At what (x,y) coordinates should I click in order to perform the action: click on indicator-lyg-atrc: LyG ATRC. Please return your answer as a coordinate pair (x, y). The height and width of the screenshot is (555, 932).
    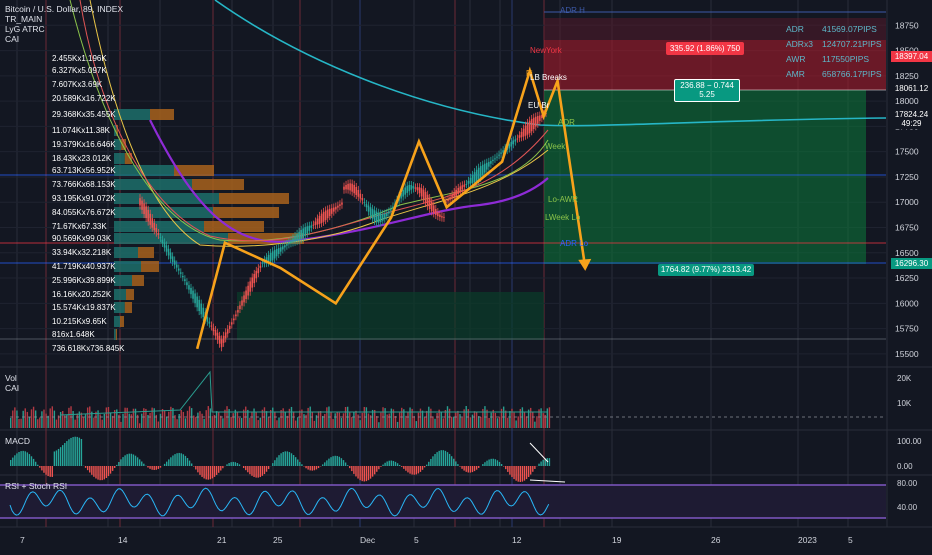
    Looking at the image, I should click on (64, 29).